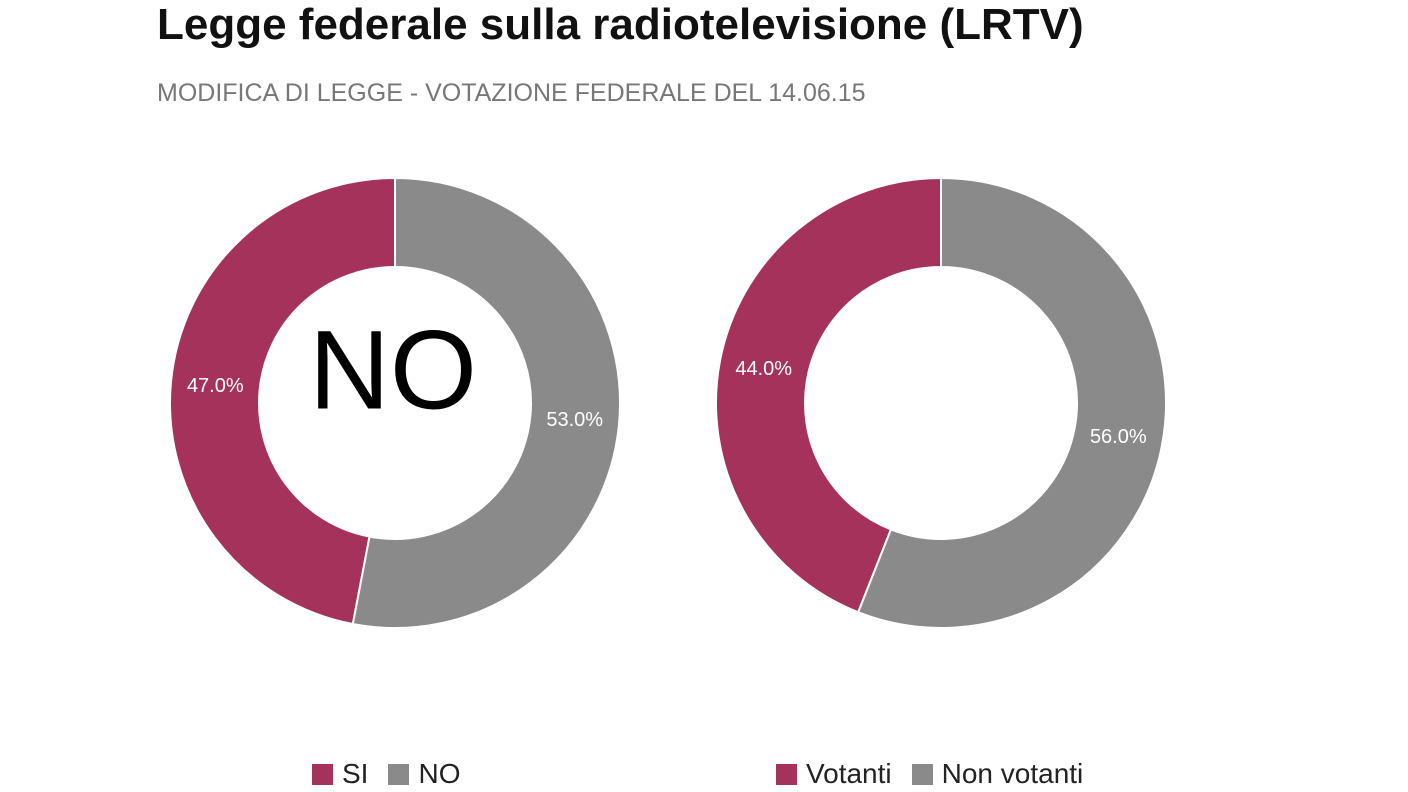  What do you see at coordinates (1011, 402) in the screenshot?
I see `turnout-slice-non-votanti` at bounding box center [1011, 402].